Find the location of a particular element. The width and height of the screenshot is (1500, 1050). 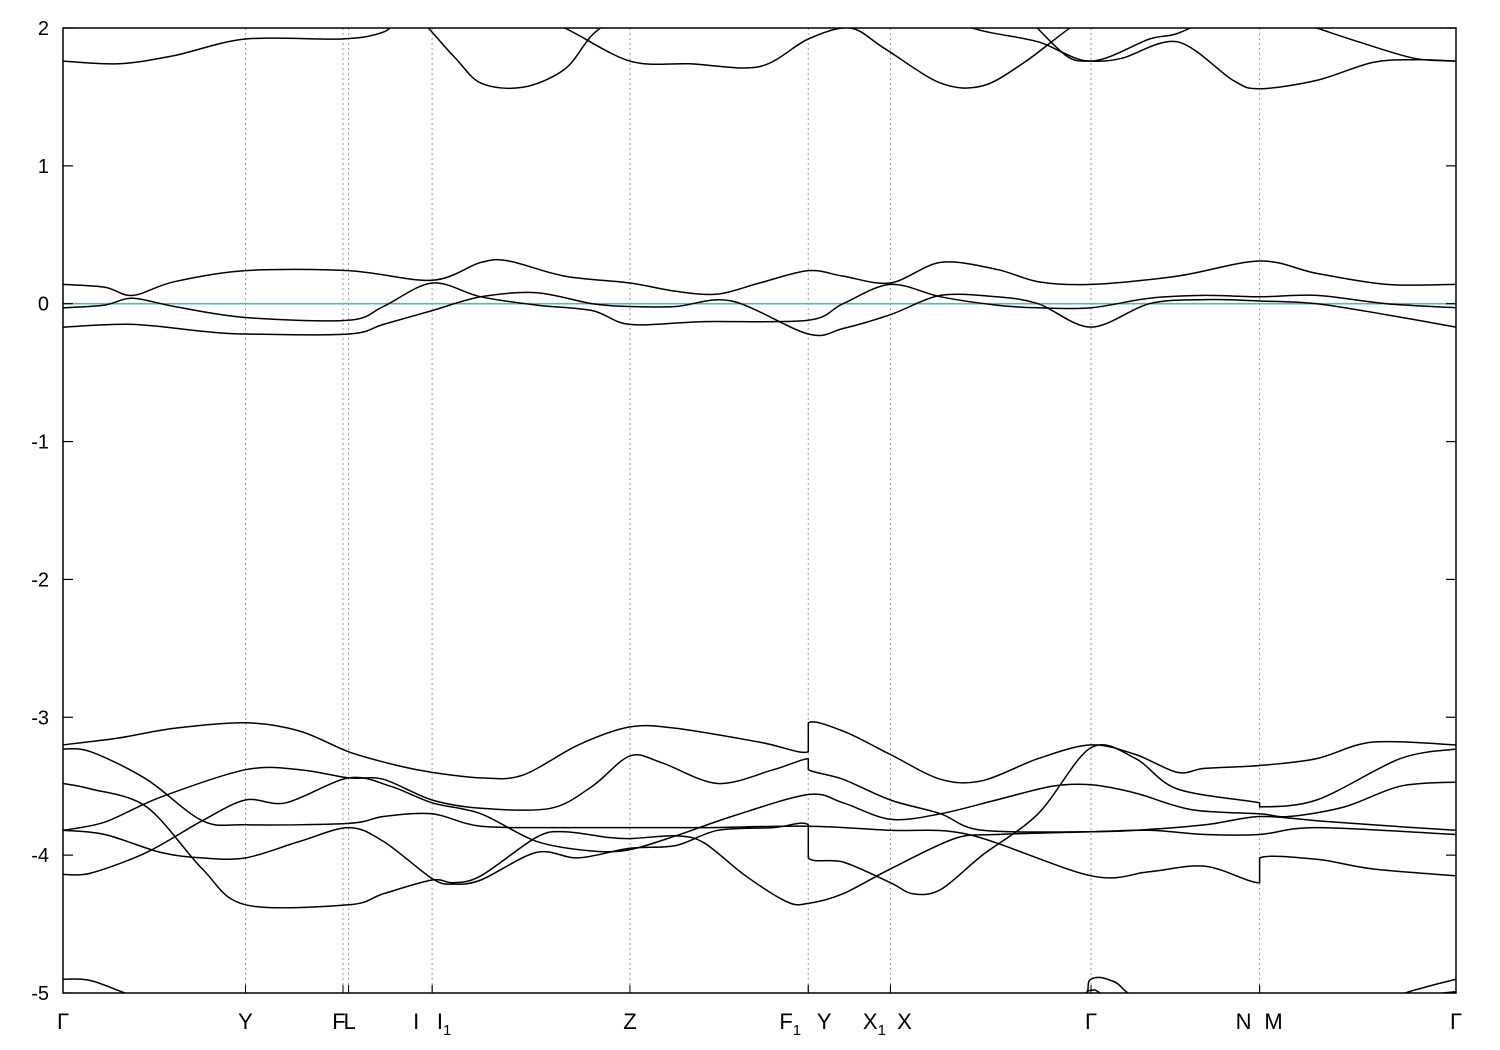

kpoint-label-gamma-3: Γ is located at coordinates (1456, 1021).